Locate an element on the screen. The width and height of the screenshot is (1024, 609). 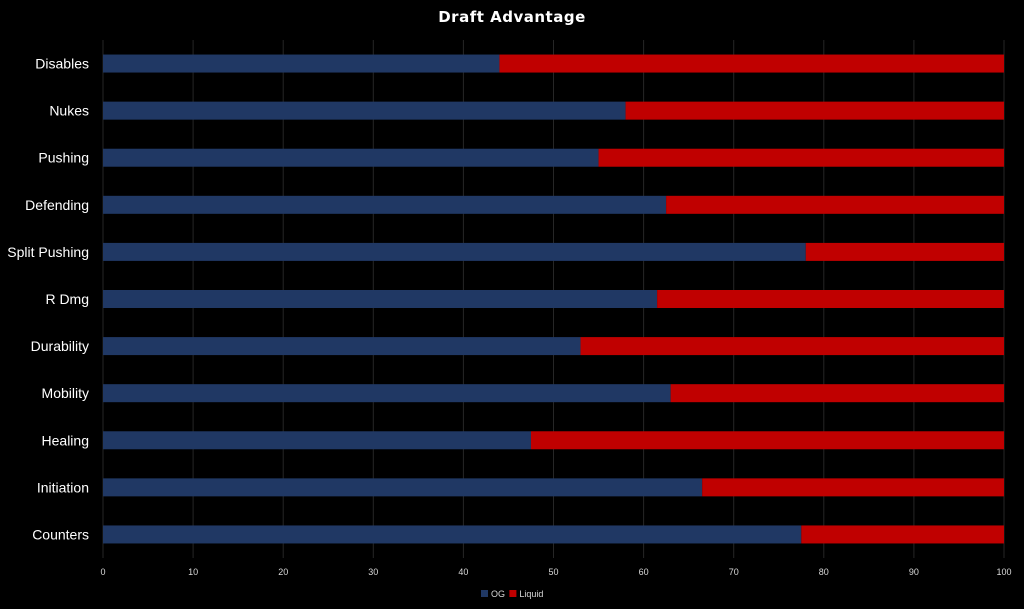
category-label: Pushing is located at coordinates (63, 158).